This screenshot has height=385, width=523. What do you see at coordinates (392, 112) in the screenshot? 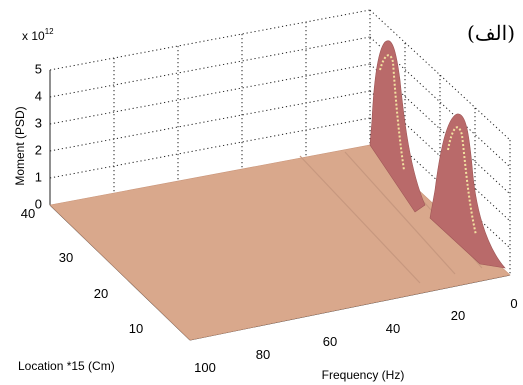
I see `peak-1-highlight` at bounding box center [392, 112].